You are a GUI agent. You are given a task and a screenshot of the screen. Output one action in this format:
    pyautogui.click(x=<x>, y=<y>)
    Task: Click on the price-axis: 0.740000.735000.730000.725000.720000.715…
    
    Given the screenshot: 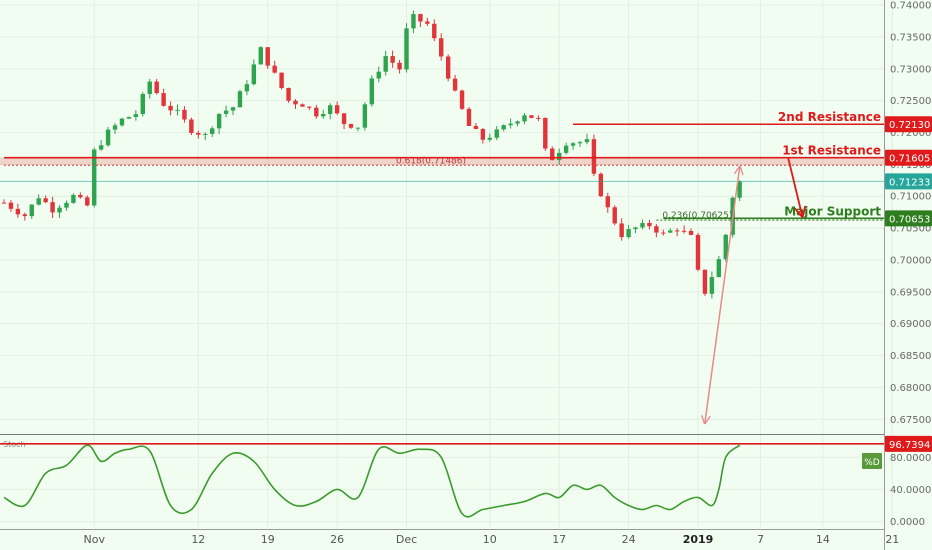 What is the action you would take?
    pyautogui.click(x=897, y=264)
    